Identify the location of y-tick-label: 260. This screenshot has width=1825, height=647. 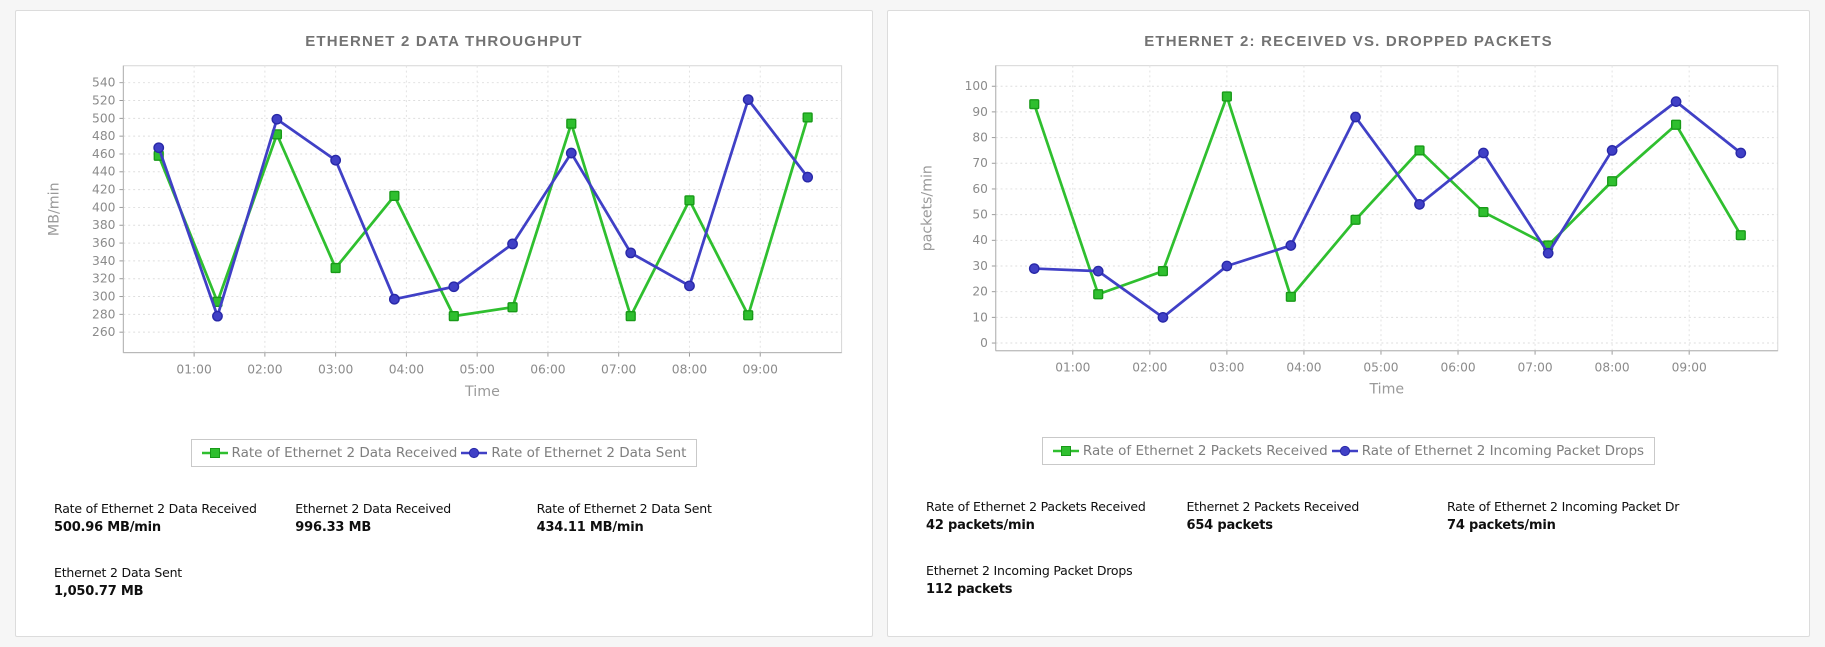
(103, 332).